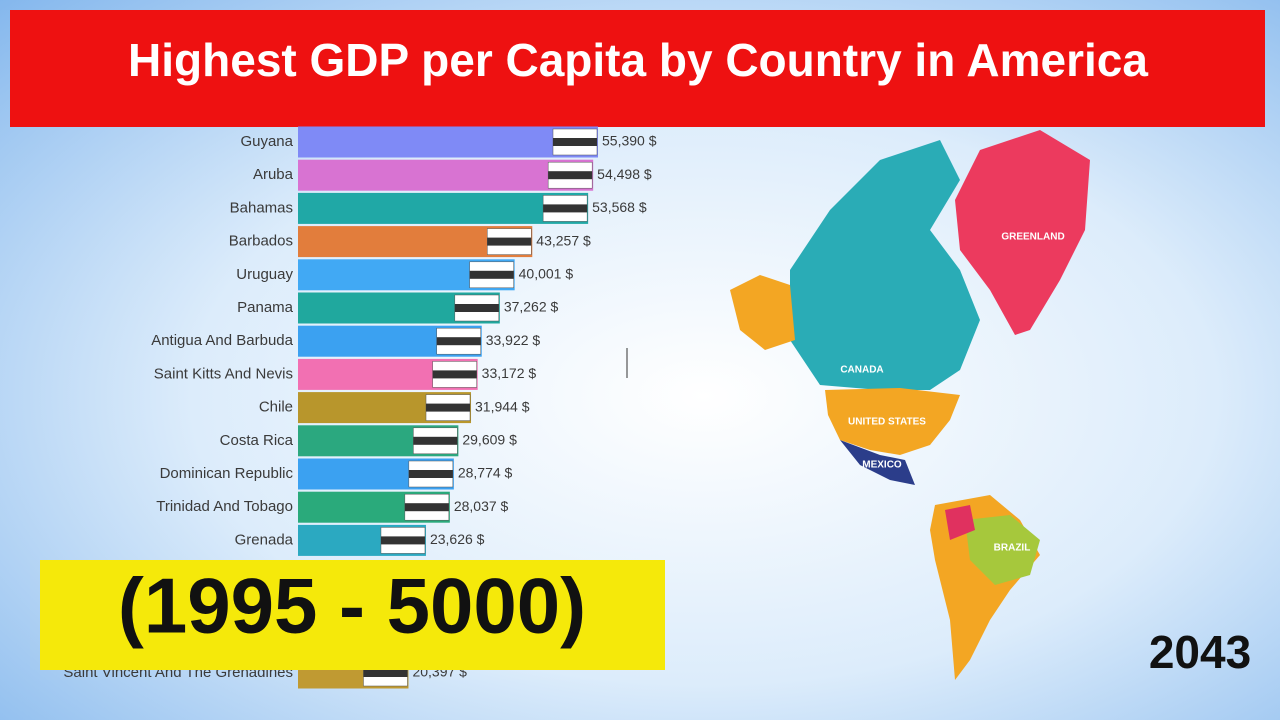 Image resolution: width=1280 pixels, height=720 pixels. I want to click on category-label: Uruguay, so click(264, 274).